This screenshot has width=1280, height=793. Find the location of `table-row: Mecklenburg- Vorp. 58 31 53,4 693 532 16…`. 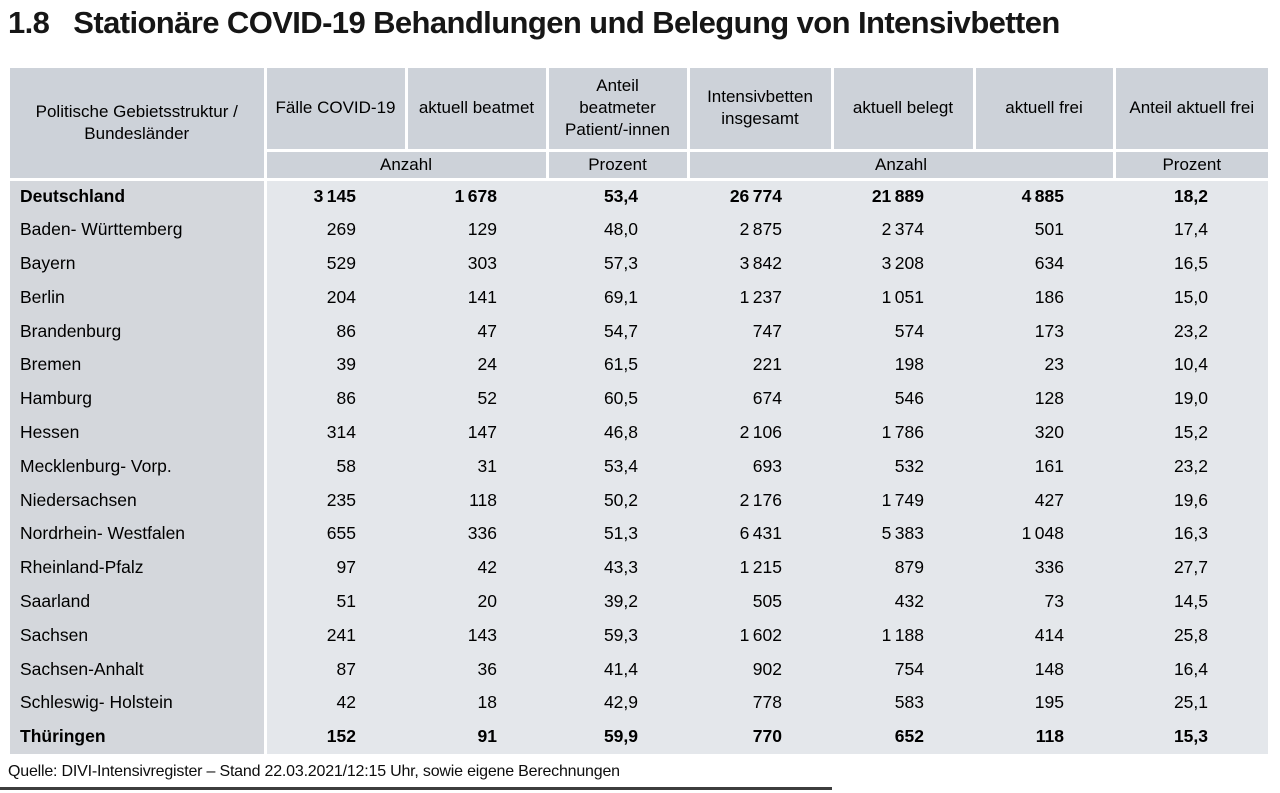

table-row: Mecklenburg- Vorp. 58 31 53,4 693 532 16… is located at coordinates (639, 466).